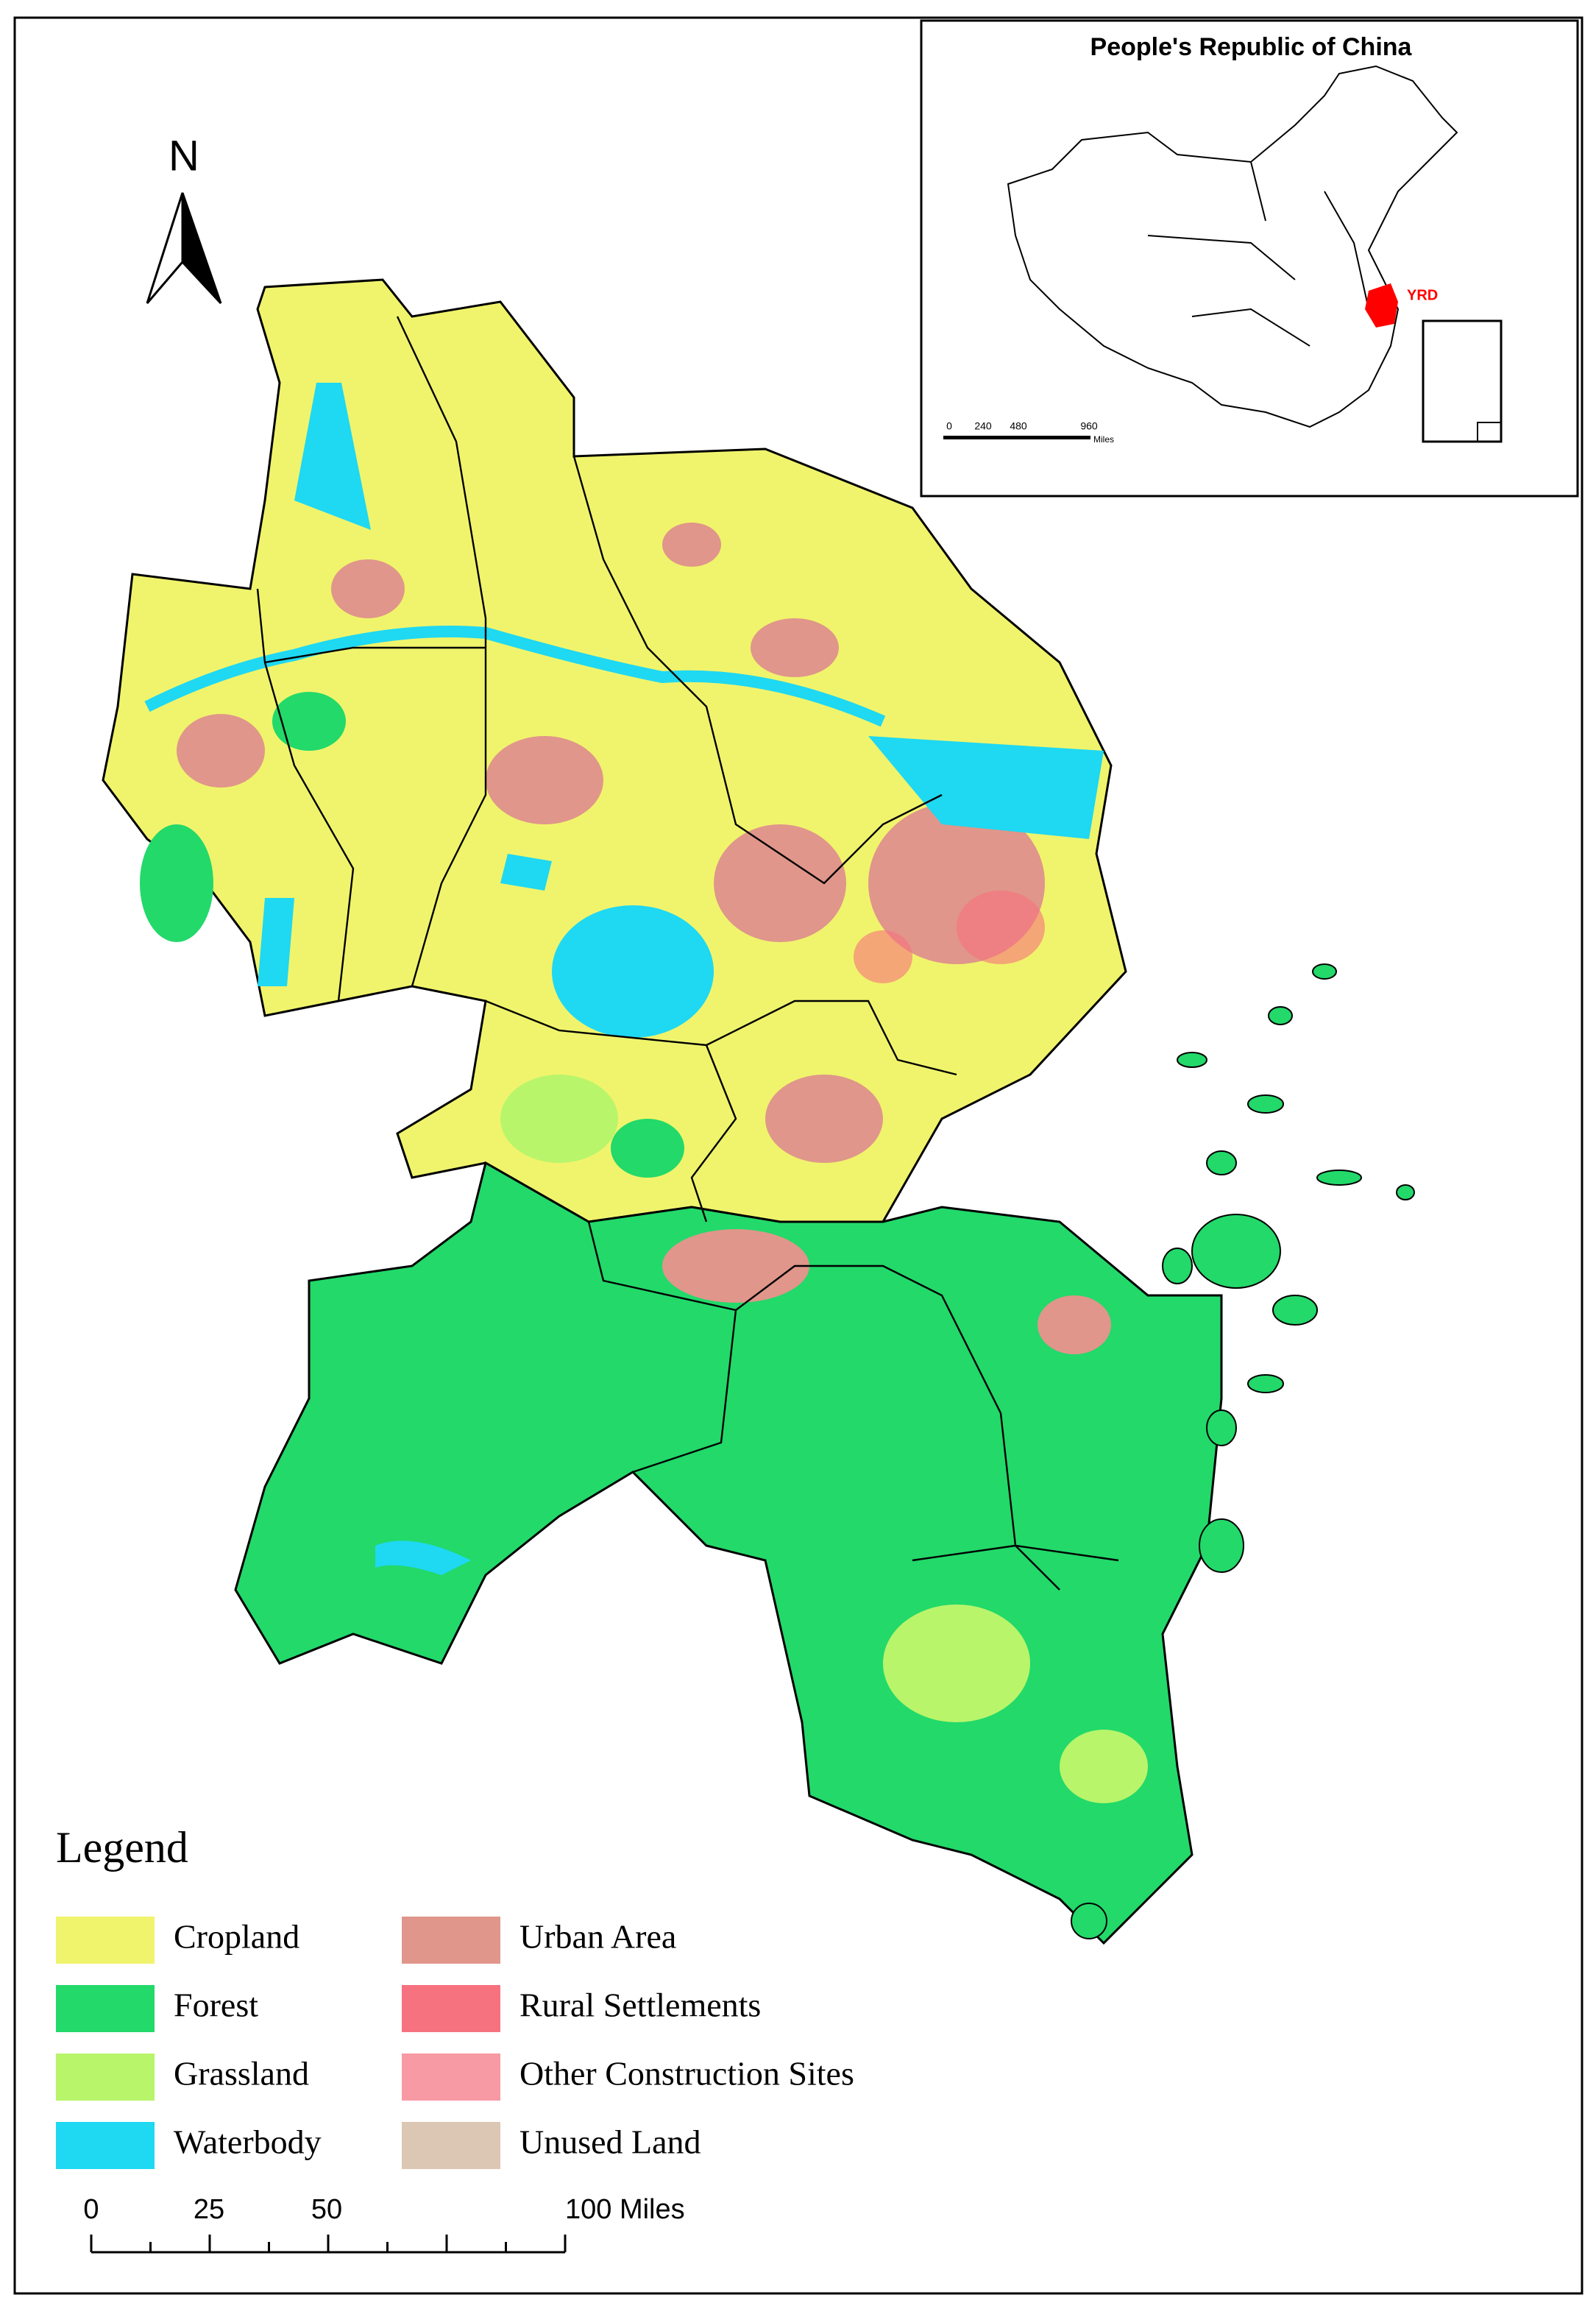 The height and width of the screenshot is (2303, 1596). I want to click on scale-label: 0, so click(91, 2209).